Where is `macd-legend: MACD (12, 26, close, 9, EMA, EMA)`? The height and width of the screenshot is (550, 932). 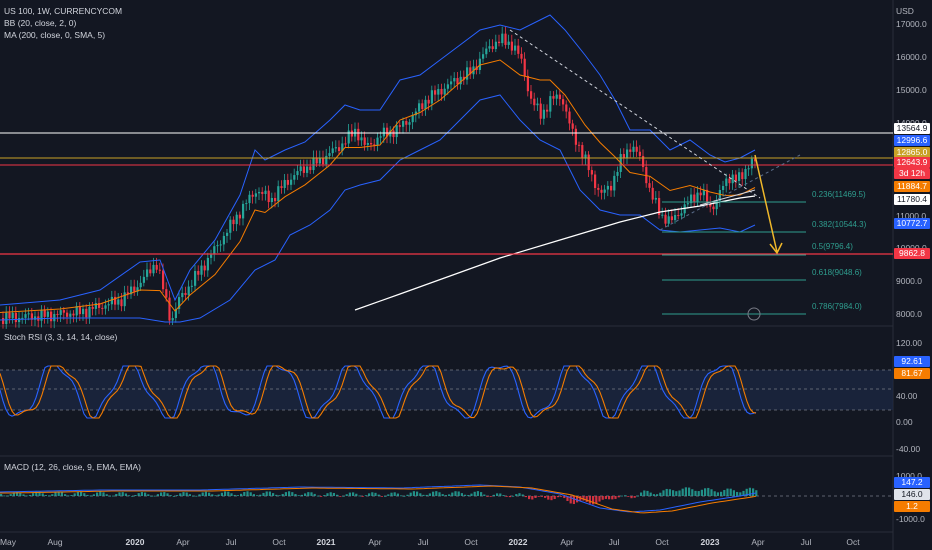
macd-legend: MACD (12, 26, close, 9, EMA, EMA) is located at coordinates (72, 467).